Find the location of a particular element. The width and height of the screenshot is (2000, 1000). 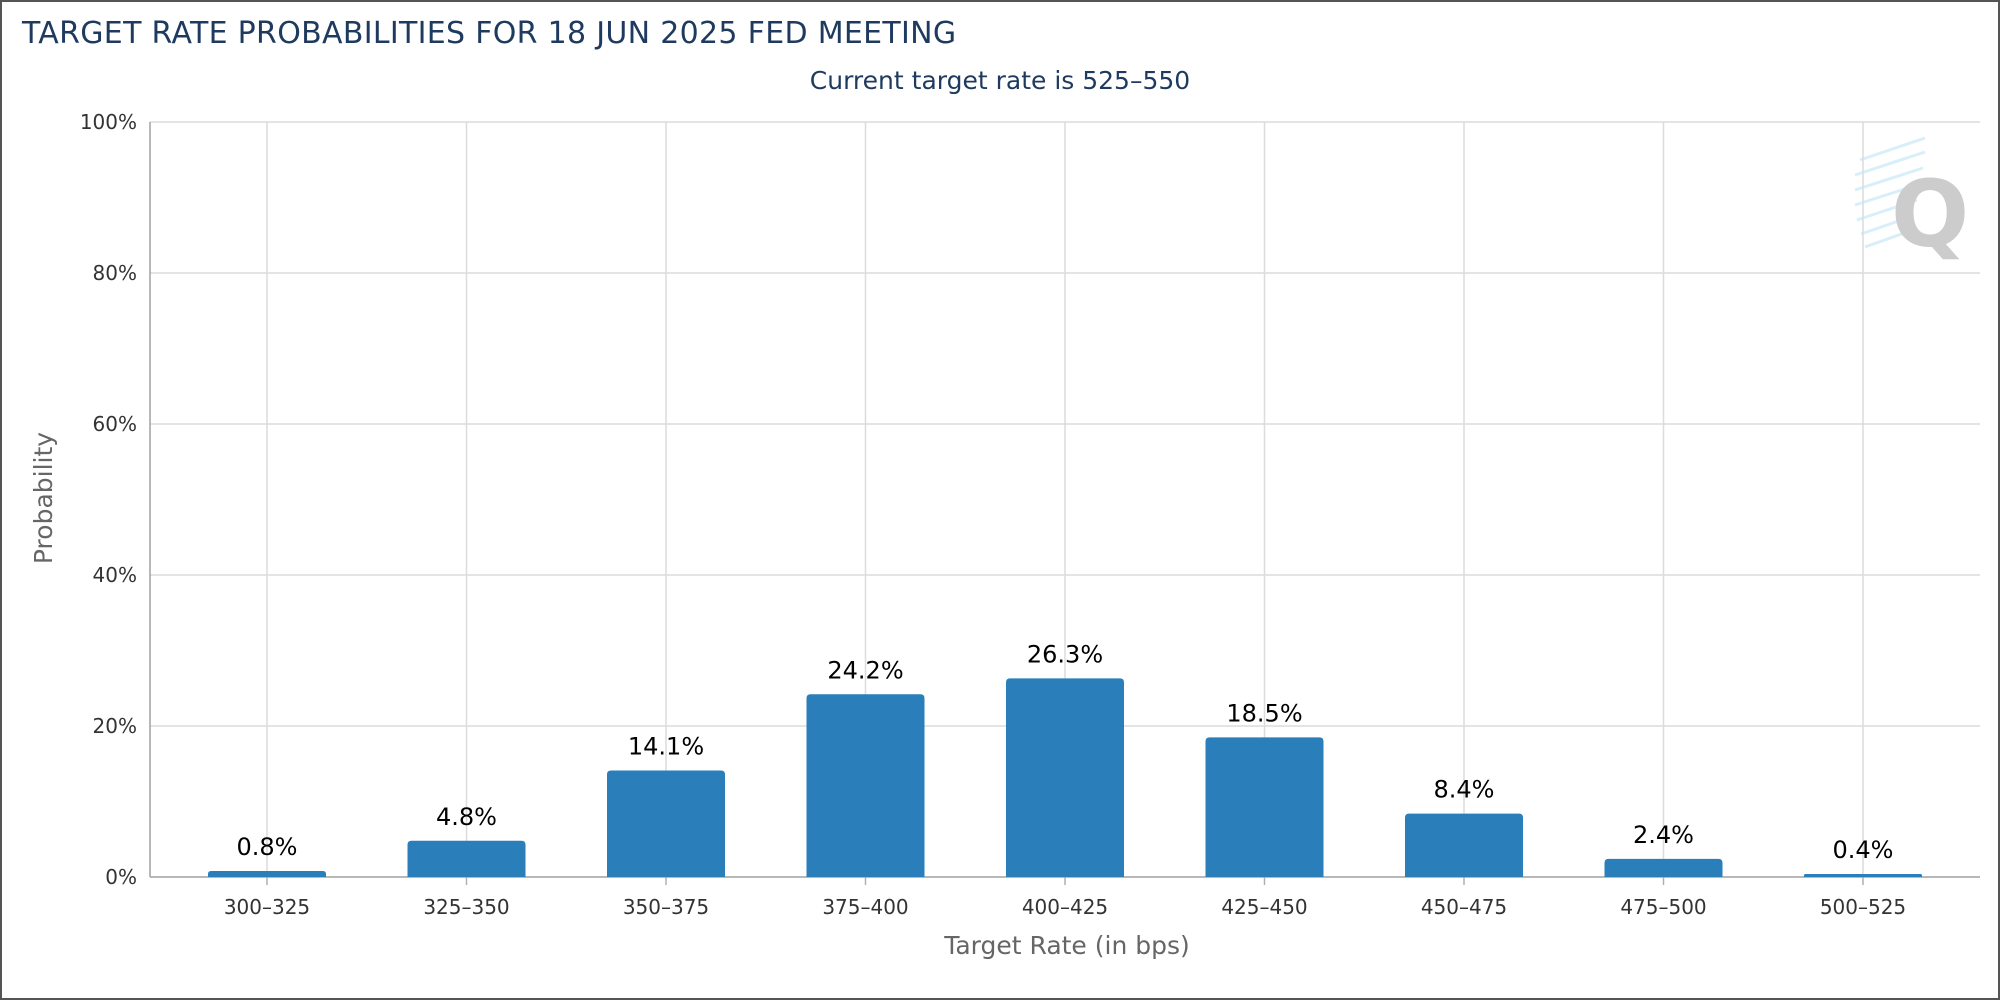

x-tick-label: 450–475 is located at coordinates (1464, 907).